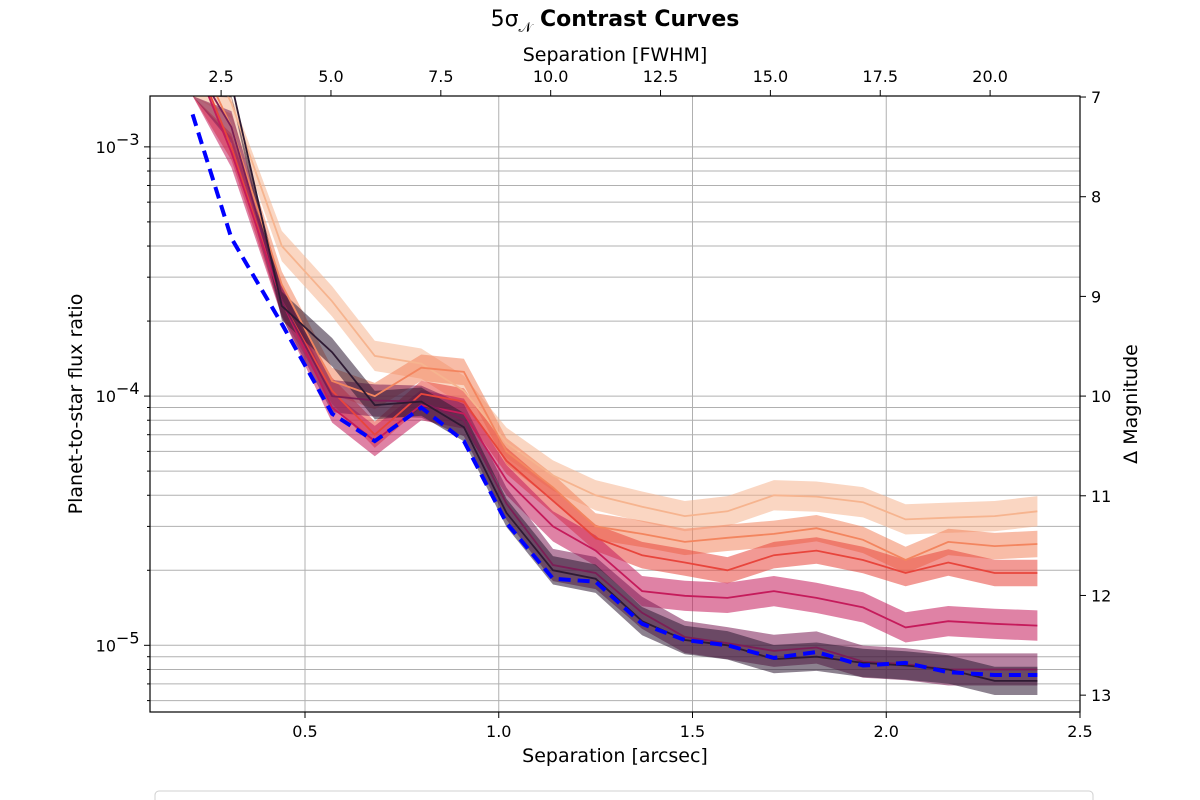 The width and height of the screenshot is (1200, 800). What do you see at coordinates (1101, 695) in the screenshot?
I see `right-tick-label: 13` at bounding box center [1101, 695].